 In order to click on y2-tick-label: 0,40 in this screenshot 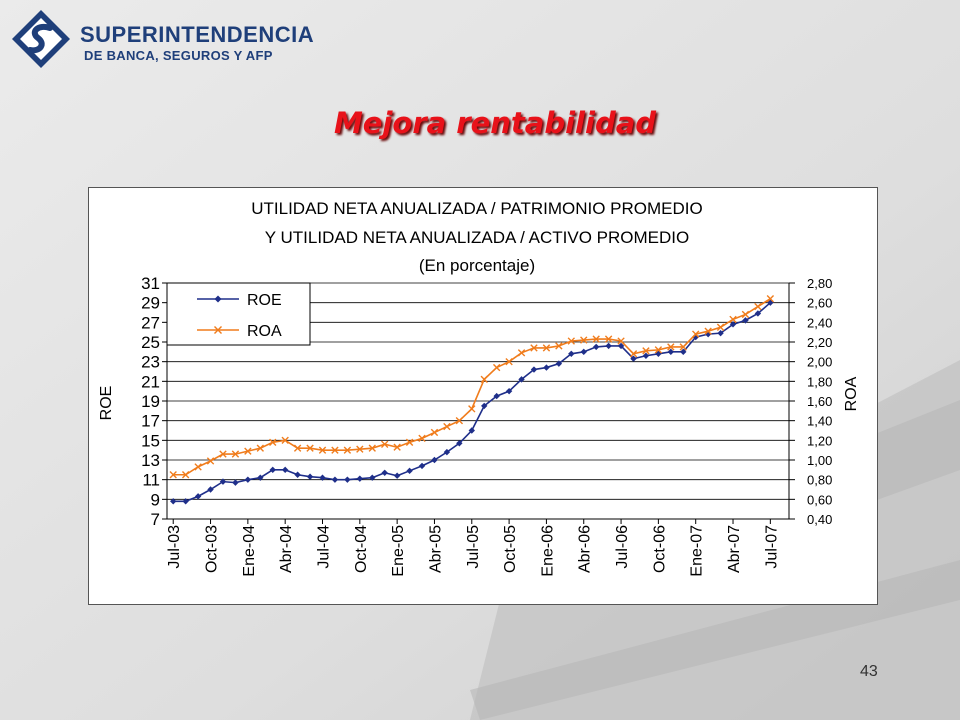, I will do `click(819, 519)`.